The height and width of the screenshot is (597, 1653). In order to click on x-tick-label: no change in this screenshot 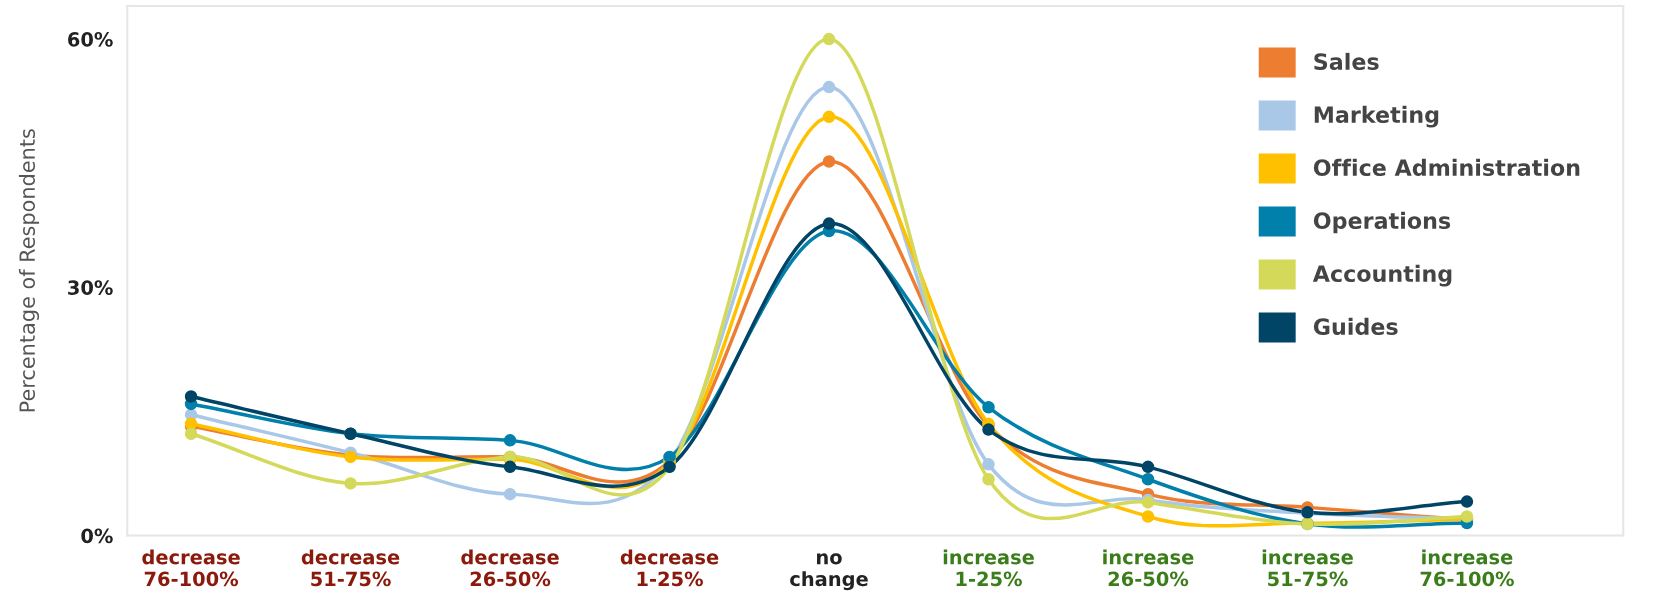, I will do `click(829, 572)`.